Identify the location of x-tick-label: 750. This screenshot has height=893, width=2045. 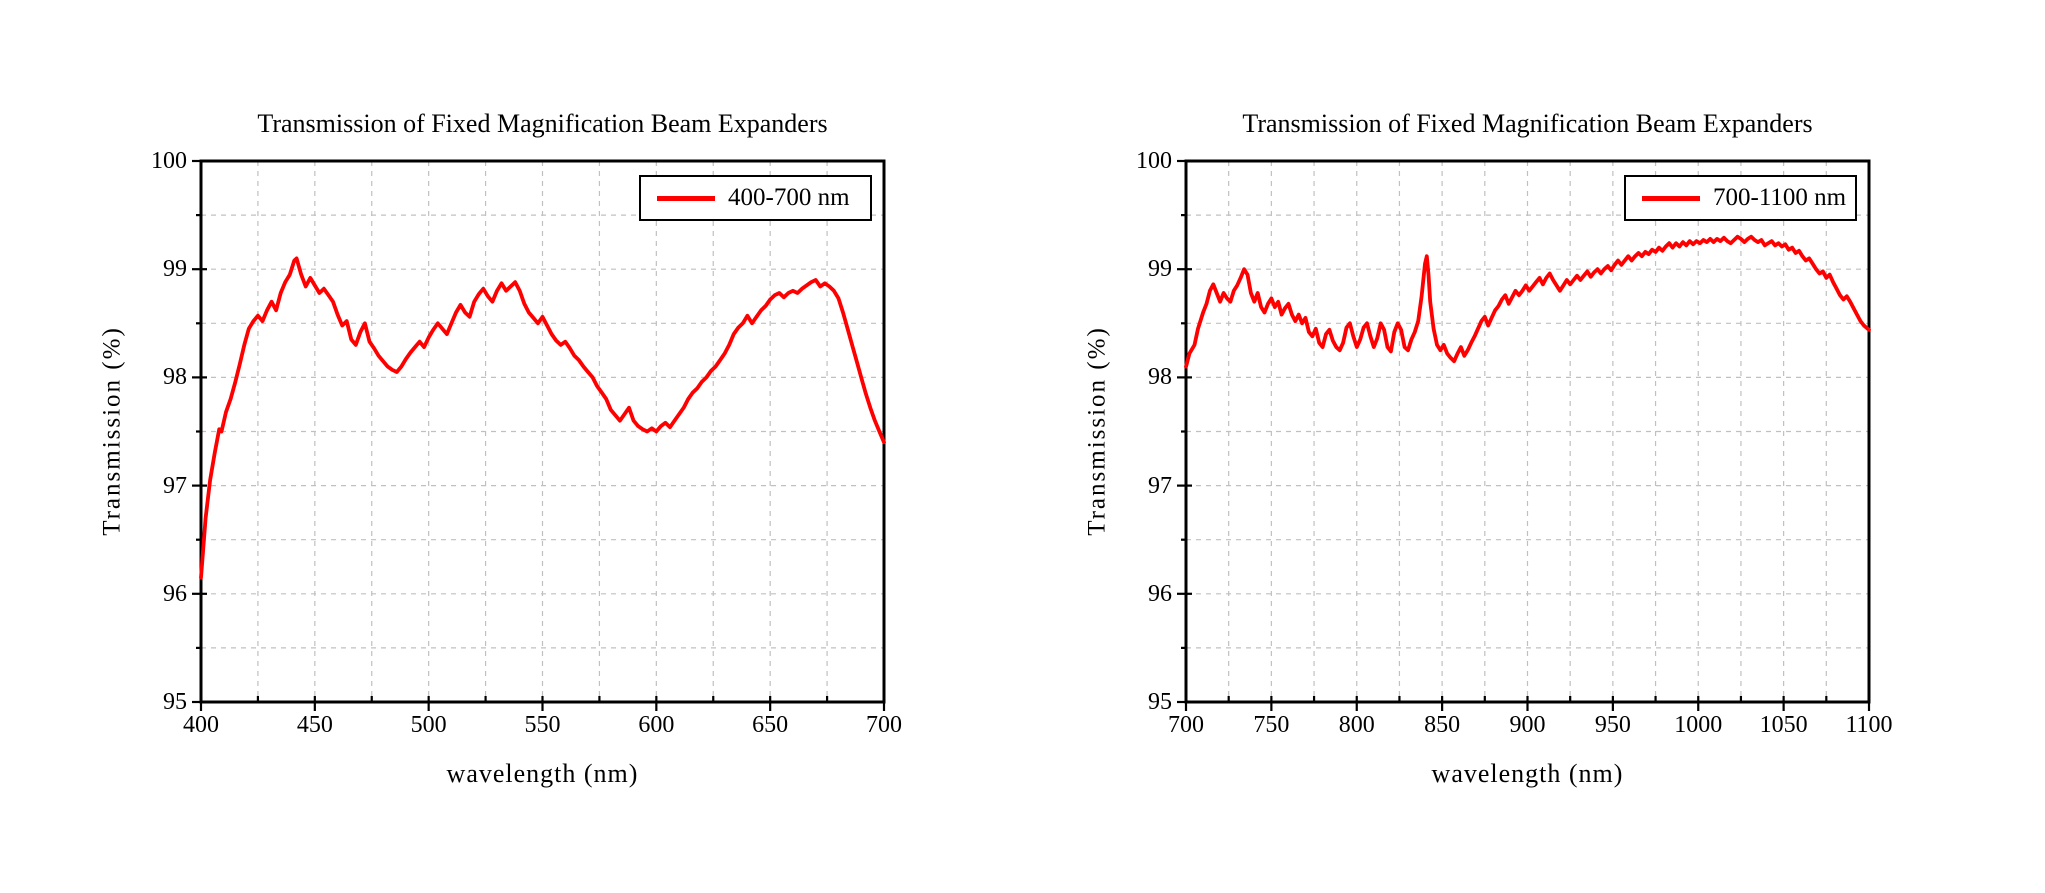
(1271, 725).